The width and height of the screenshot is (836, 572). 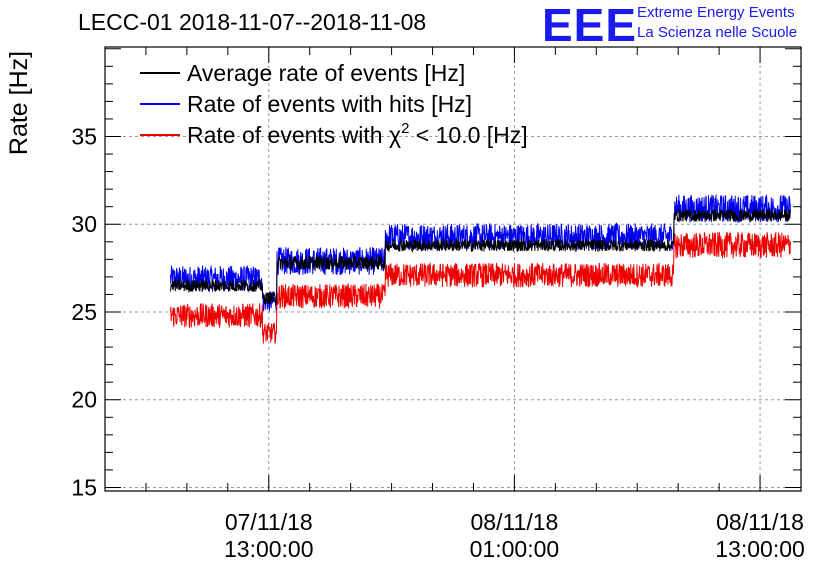 What do you see at coordinates (716, 12) in the screenshot?
I see `logo-line-1: Extreme Energy Events` at bounding box center [716, 12].